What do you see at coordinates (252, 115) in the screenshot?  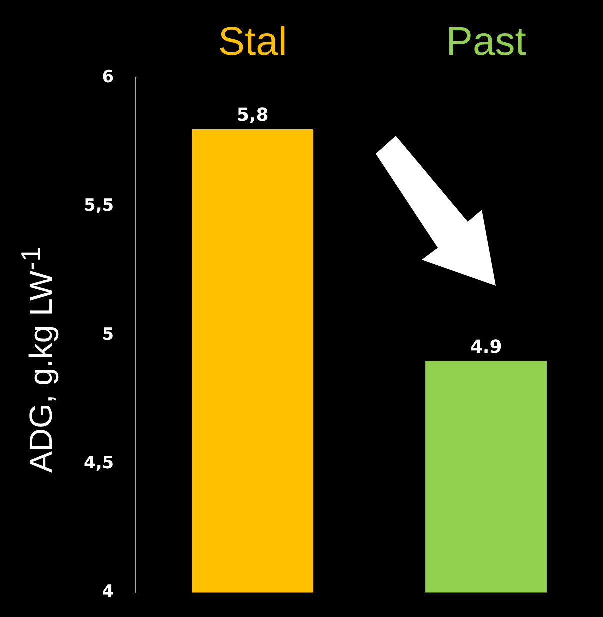 I see `data-label: 5,8` at bounding box center [252, 115].